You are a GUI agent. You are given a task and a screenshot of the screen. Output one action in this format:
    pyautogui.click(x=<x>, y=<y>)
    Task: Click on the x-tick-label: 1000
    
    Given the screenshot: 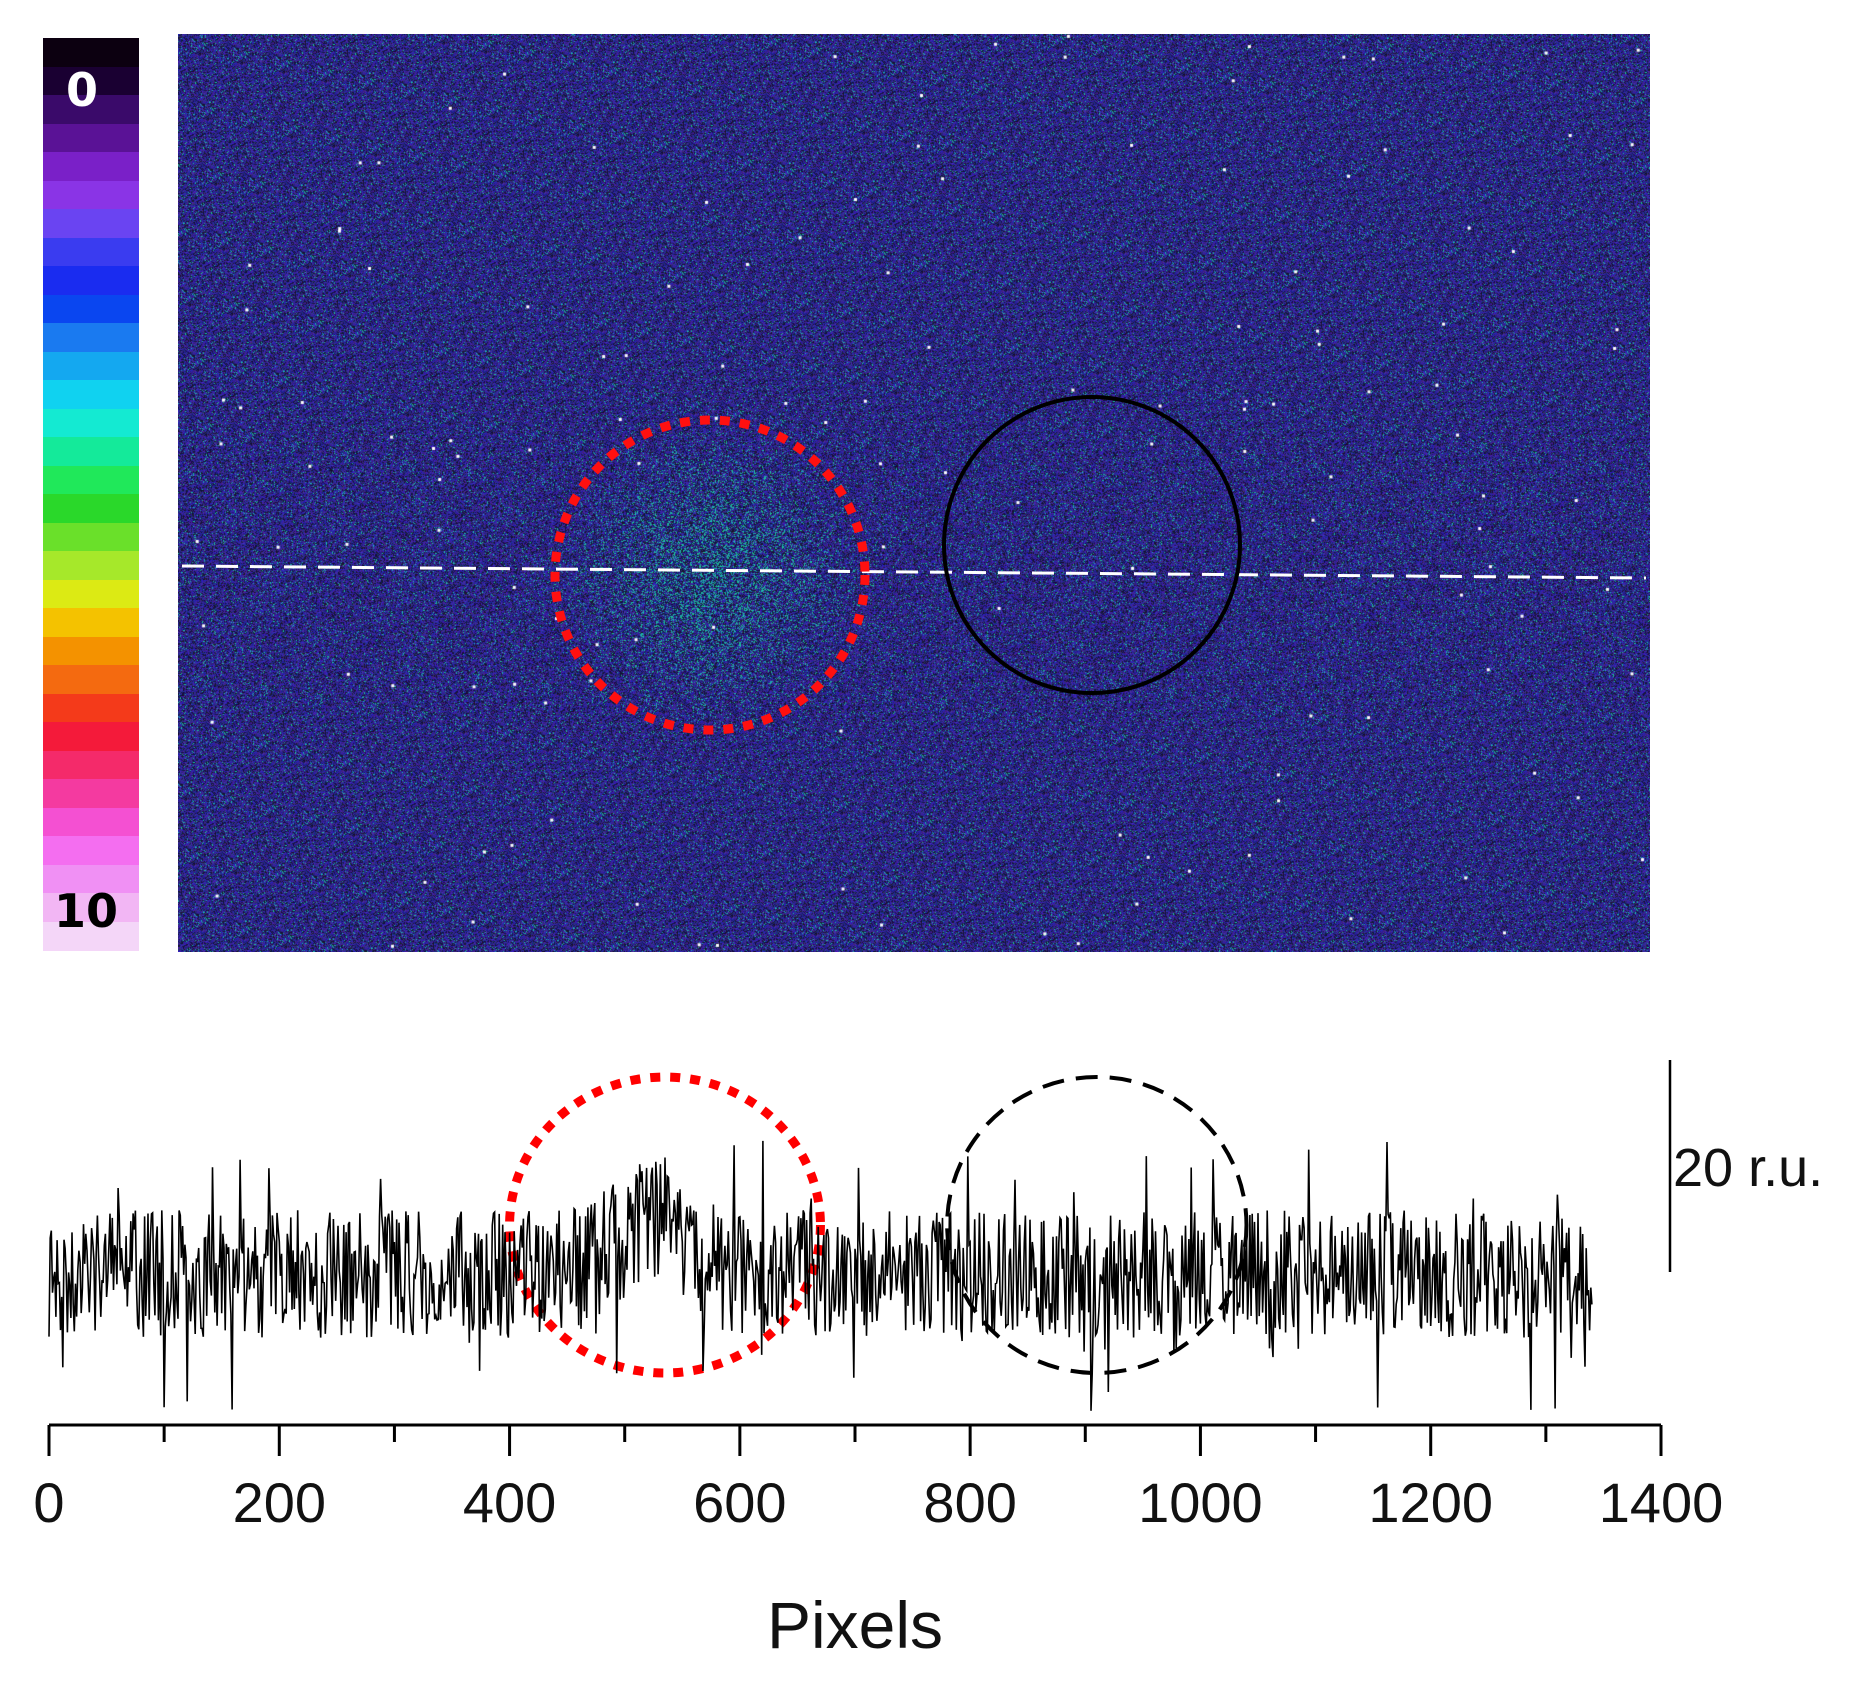 What is the action you would take?
    pyautogui.click(x=1200, y=1502)
    